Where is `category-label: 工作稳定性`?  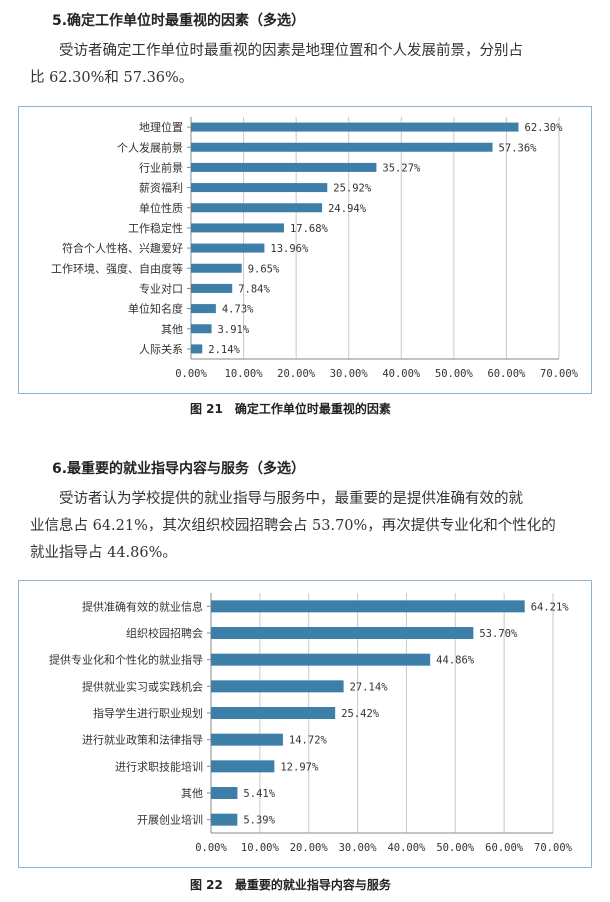 category-label: 工作稳定性 is located at coordinates (155, 228).